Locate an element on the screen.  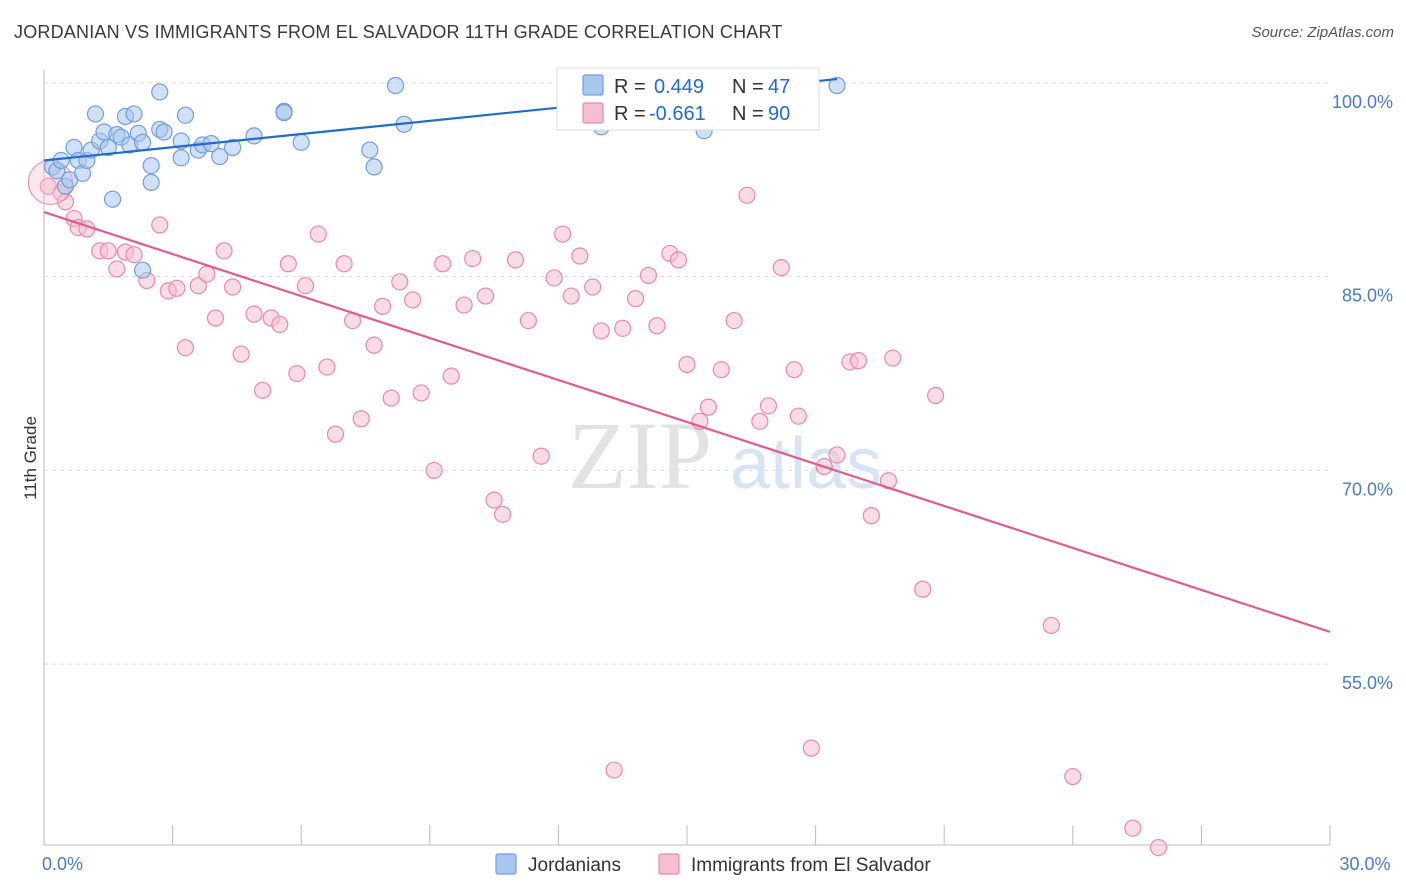
watermark-zip: ZIP is located at coordinates (640, 455).